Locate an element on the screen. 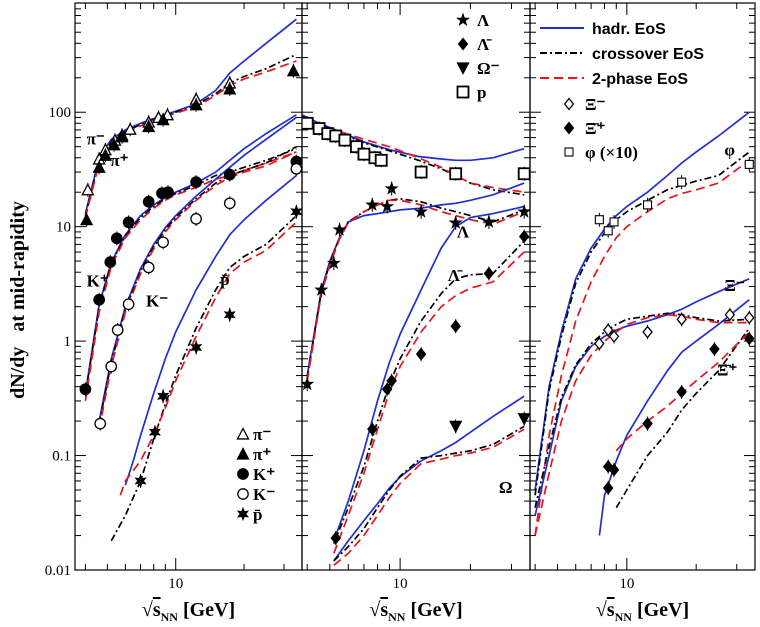 The width and height of the screenshot is (760, 627). legend-label: p is located at coordinates (481, 92).